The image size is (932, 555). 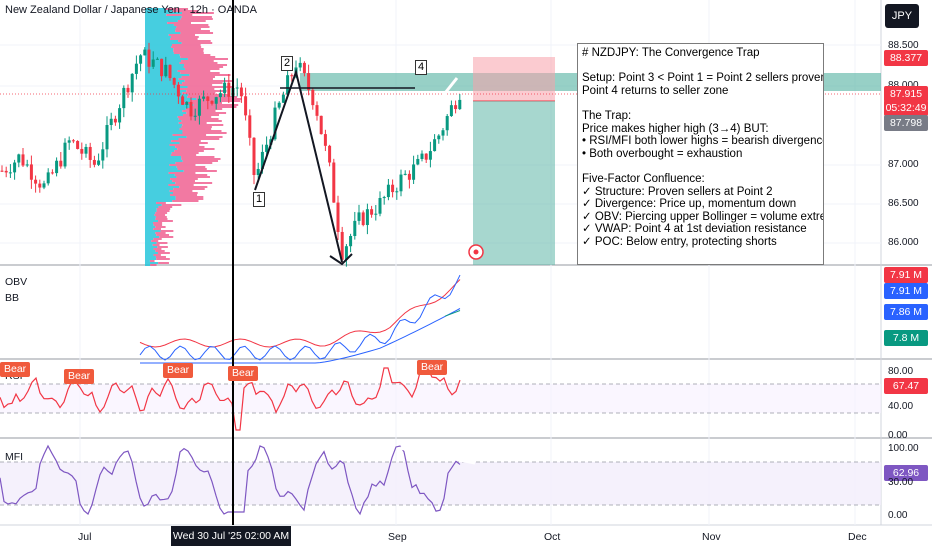 What do you see at coordinates (655, 90) in the screenshot?
I see `note-line: Point 4 returns to seller zone` at bounding box center [655, 90].